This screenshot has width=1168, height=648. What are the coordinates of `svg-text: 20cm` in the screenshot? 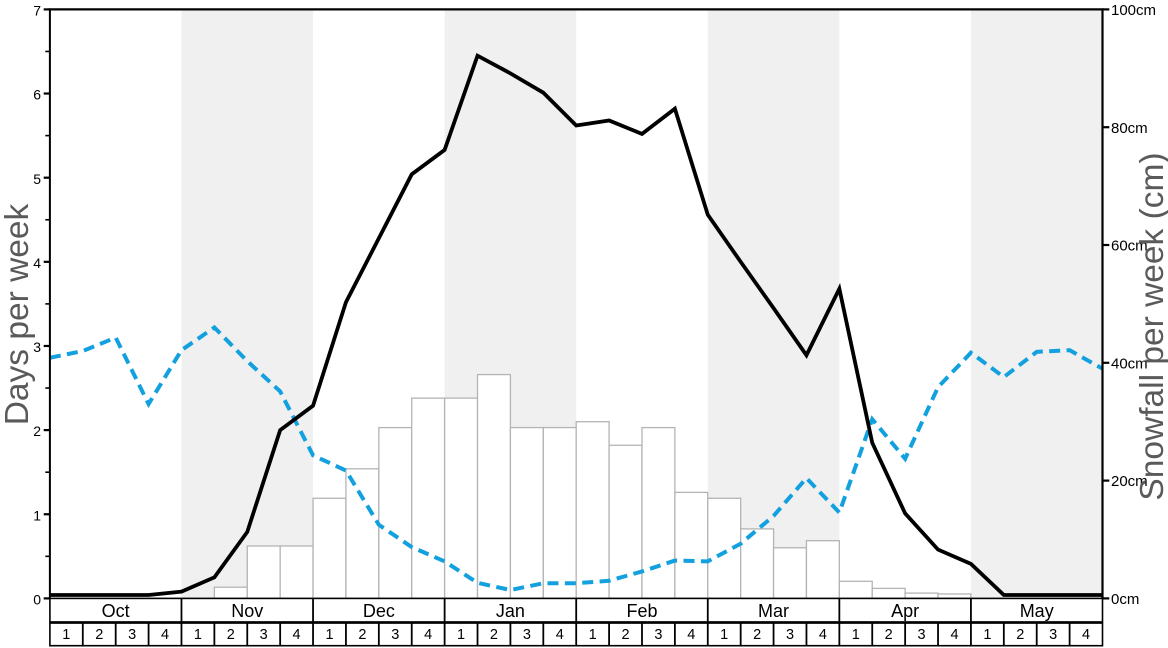 It's located at (1129, 481).